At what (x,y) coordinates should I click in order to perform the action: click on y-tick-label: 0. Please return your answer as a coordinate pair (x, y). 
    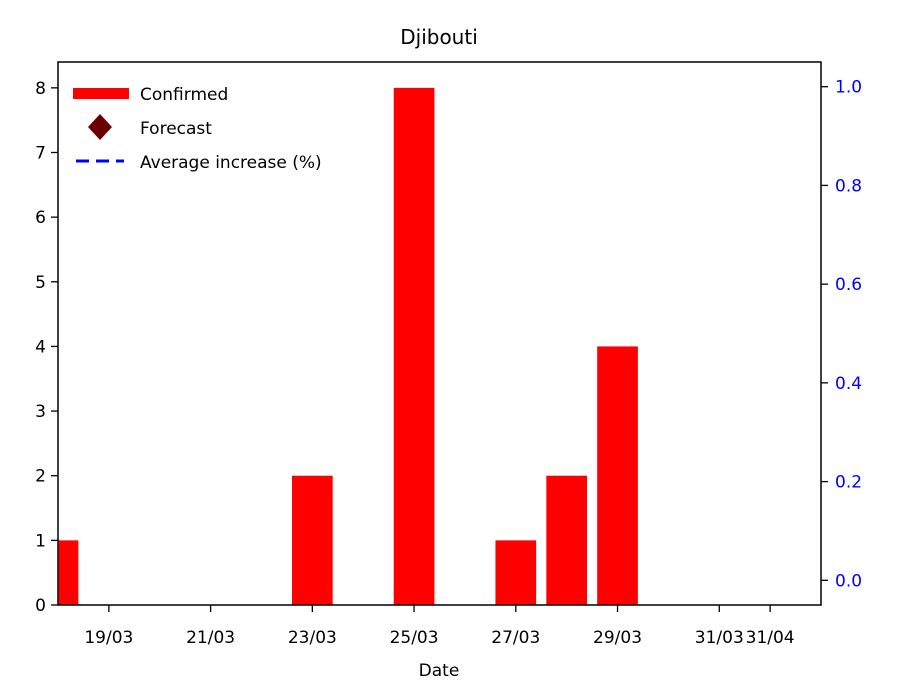
    Looking at the image, I should click on (40, 606).